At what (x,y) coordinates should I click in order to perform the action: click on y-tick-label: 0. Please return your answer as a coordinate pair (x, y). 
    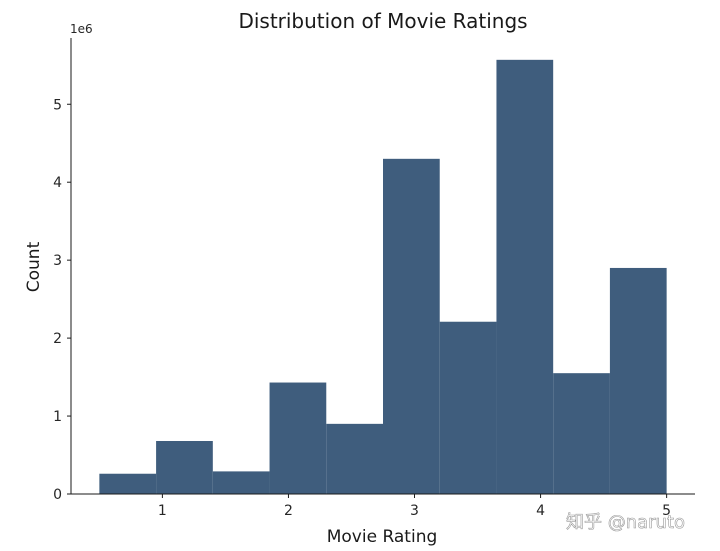
    Looking at the image, I should click on (57, 495).